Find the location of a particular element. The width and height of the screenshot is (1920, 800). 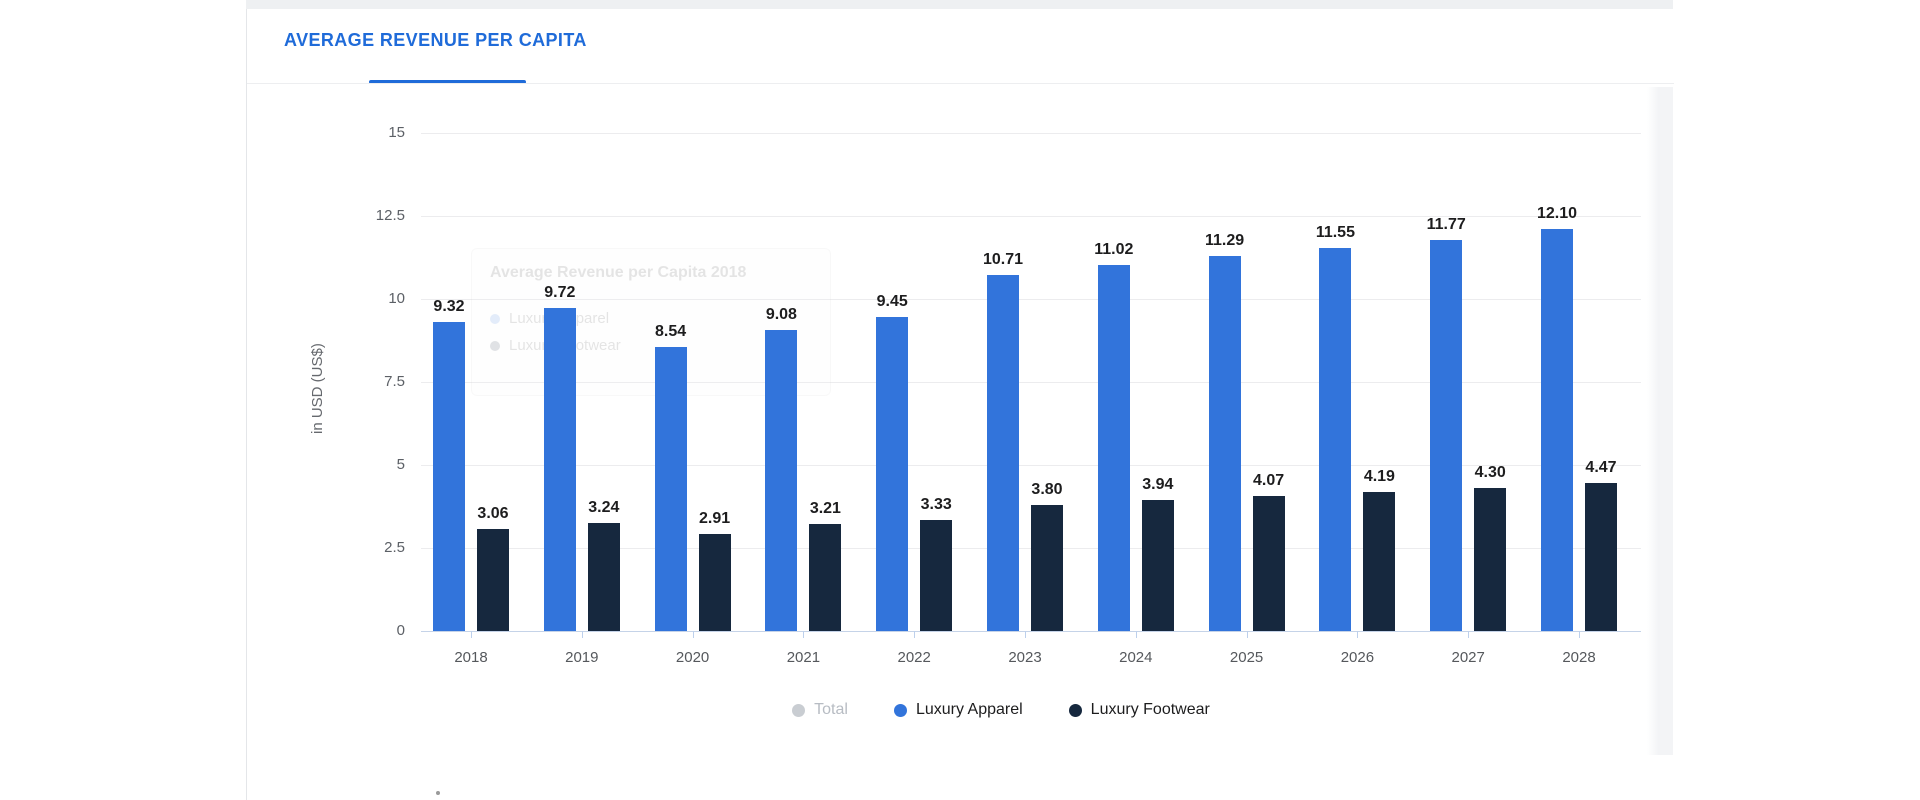

legend-item-luxury-apparel: Luxury Apparel is located at coordinates (958, 710).